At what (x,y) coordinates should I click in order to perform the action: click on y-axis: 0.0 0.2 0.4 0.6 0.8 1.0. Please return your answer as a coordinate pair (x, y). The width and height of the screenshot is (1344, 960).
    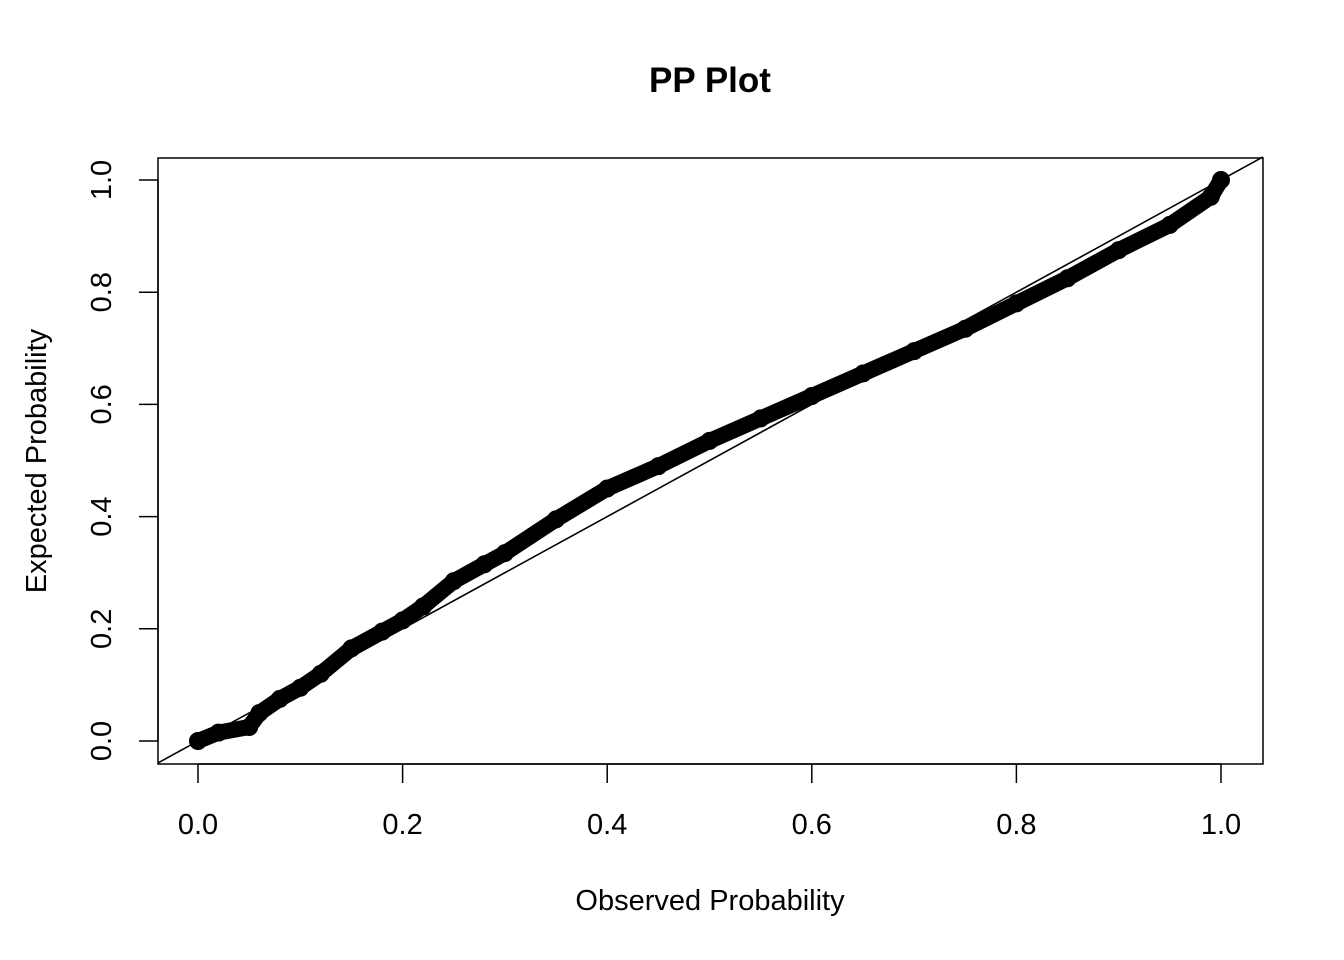
    Looking at the image, I should click on (122, 460).